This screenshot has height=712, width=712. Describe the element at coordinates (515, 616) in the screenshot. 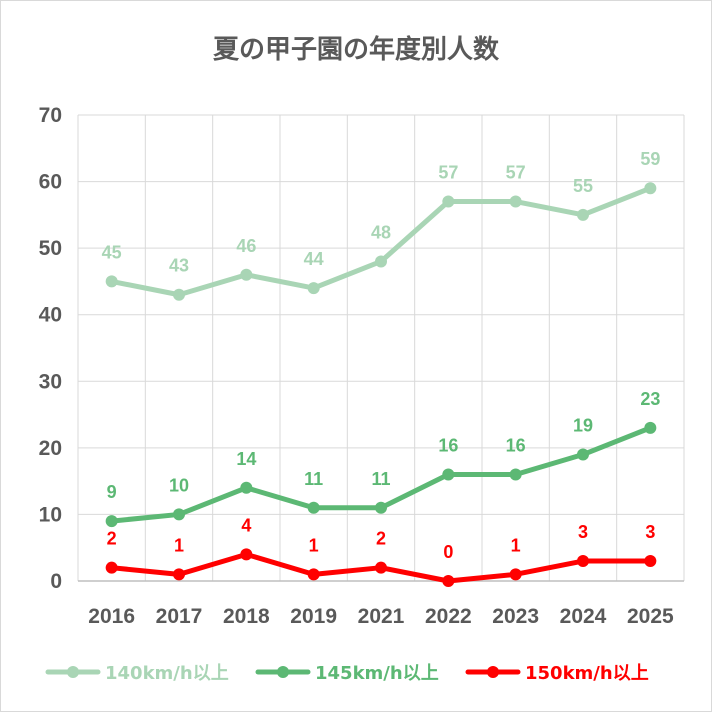

I see `x-tick-label: 2023` at that location.